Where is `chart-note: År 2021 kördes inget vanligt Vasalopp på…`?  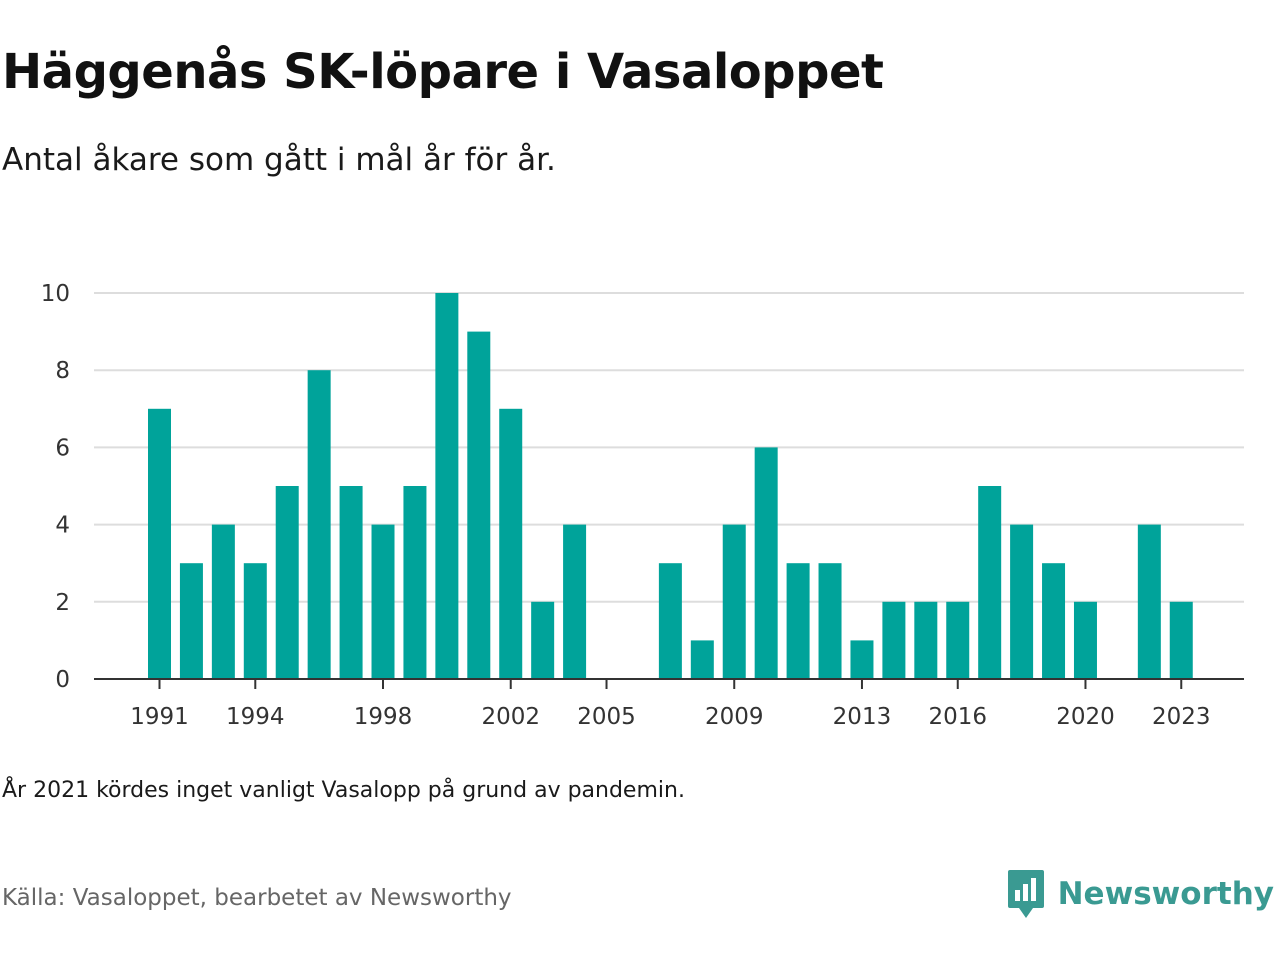
chart-note: År 2021 kördes inget vanligt Vasalopp på… is located at coordinates (343, 790).